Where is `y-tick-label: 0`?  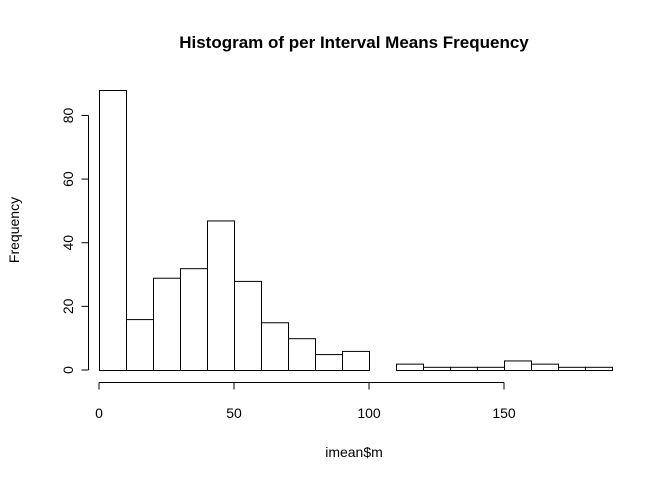
y-tick-label: 0 is located at coordinates (68, 370).